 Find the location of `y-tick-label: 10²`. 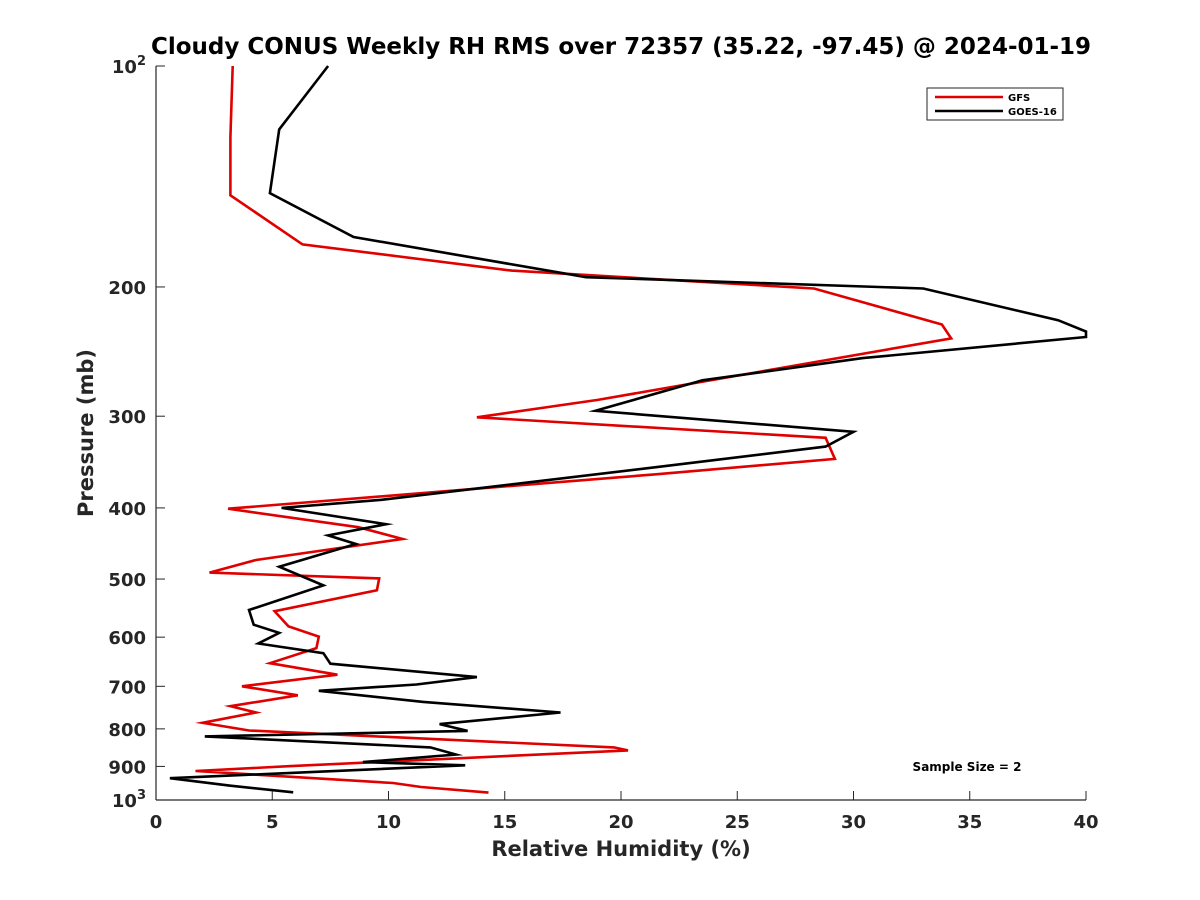

y-tick-label: 10² is located at coordinates (129, 66).